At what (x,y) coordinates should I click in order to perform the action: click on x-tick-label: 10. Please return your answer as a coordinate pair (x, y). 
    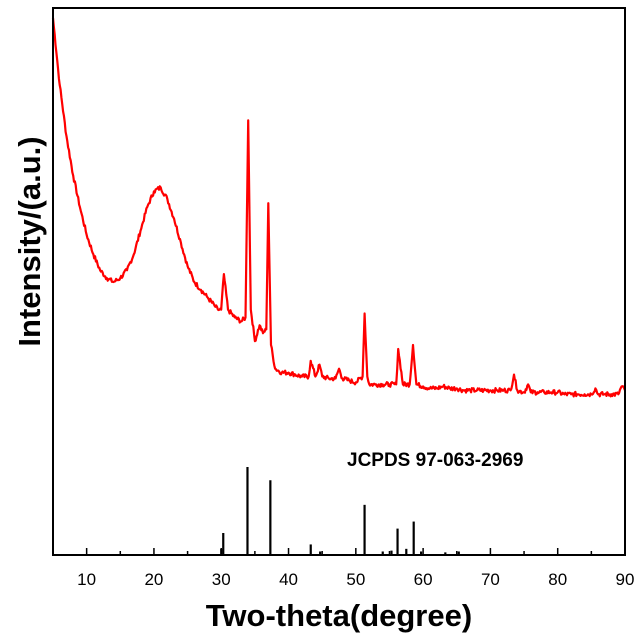
    Looking at the image, I should click on (86, 579).